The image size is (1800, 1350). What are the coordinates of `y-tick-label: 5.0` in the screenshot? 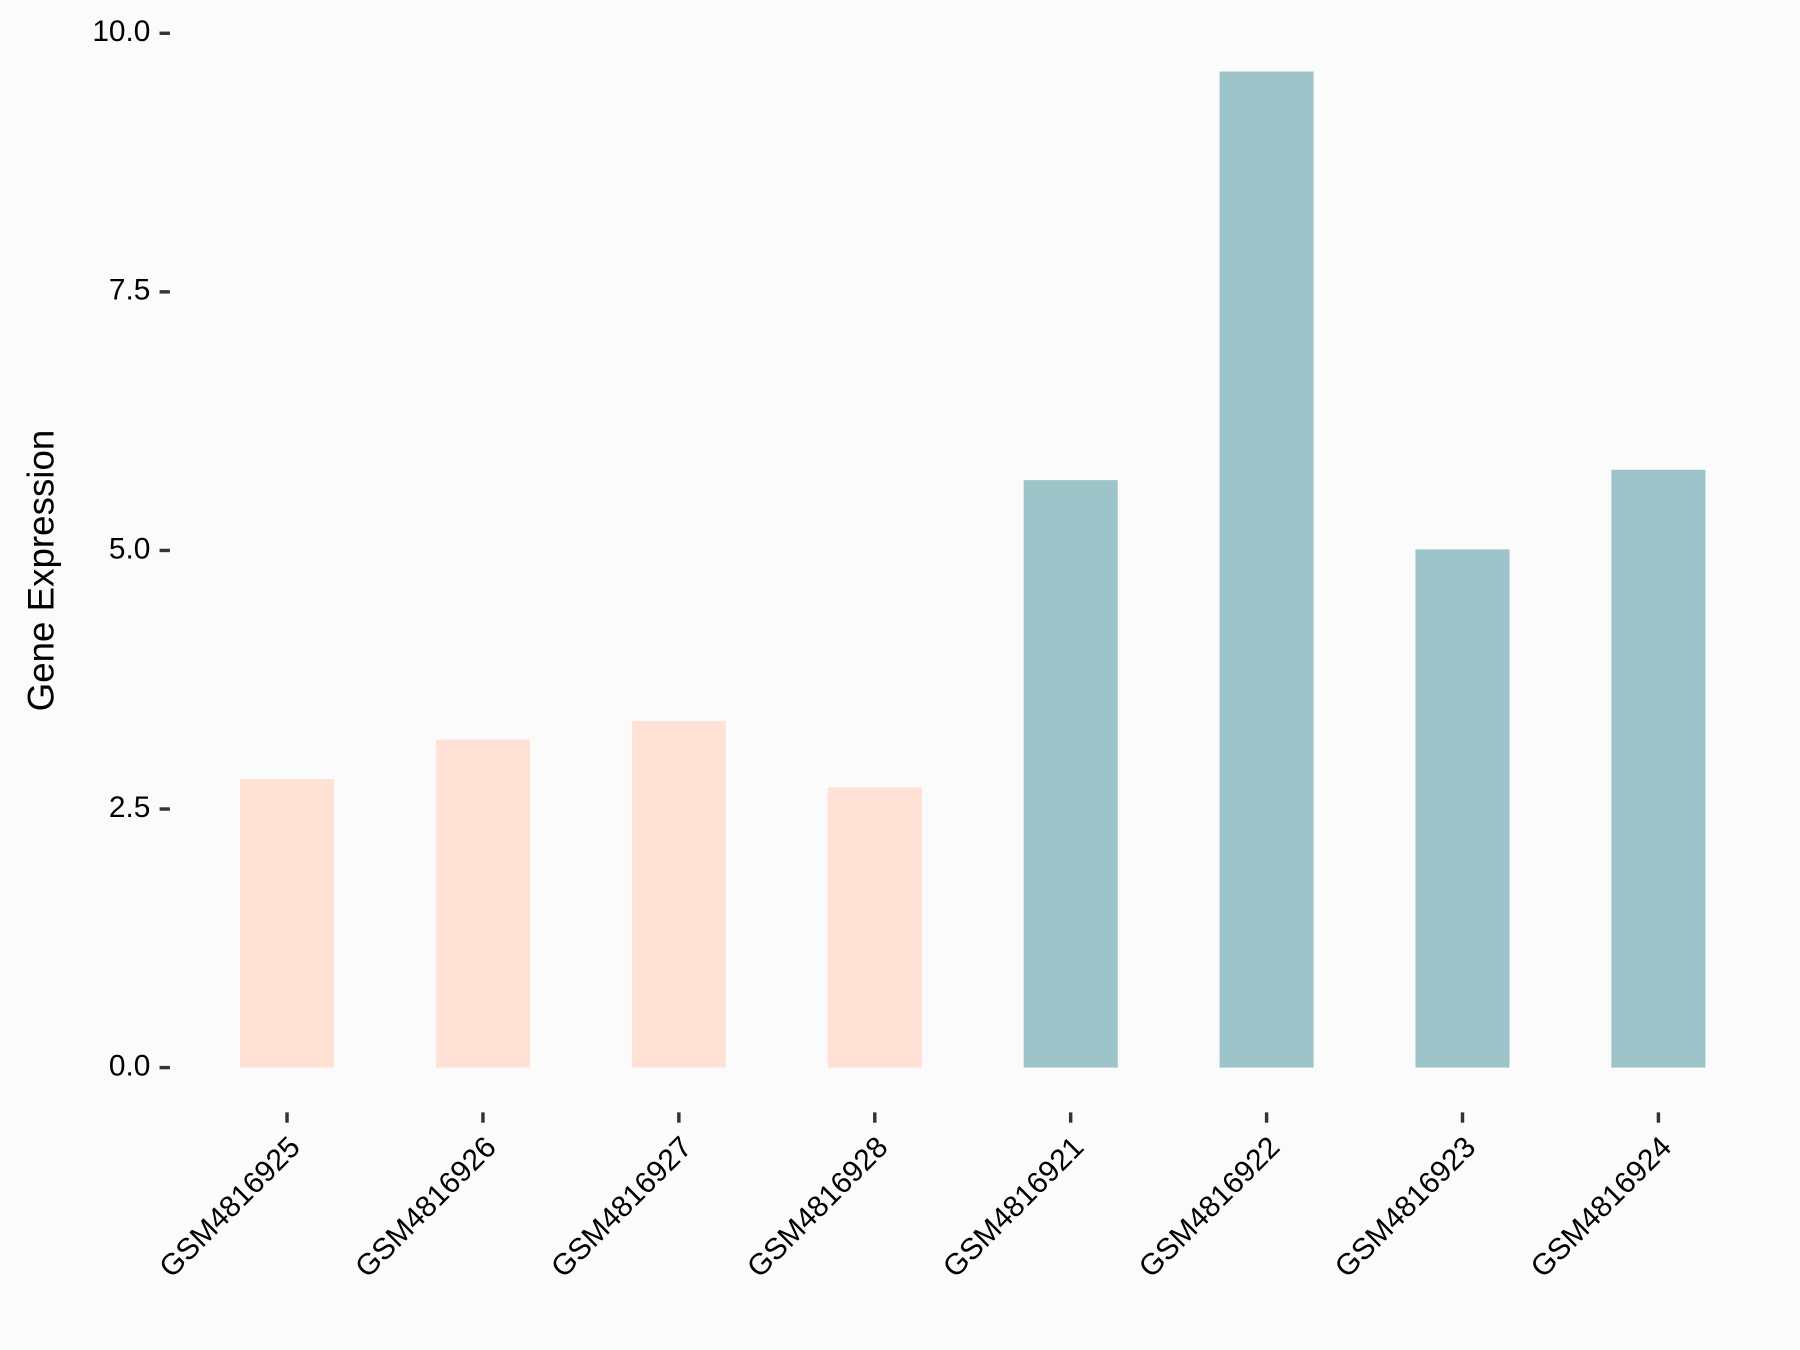 It's located at (129, 548).